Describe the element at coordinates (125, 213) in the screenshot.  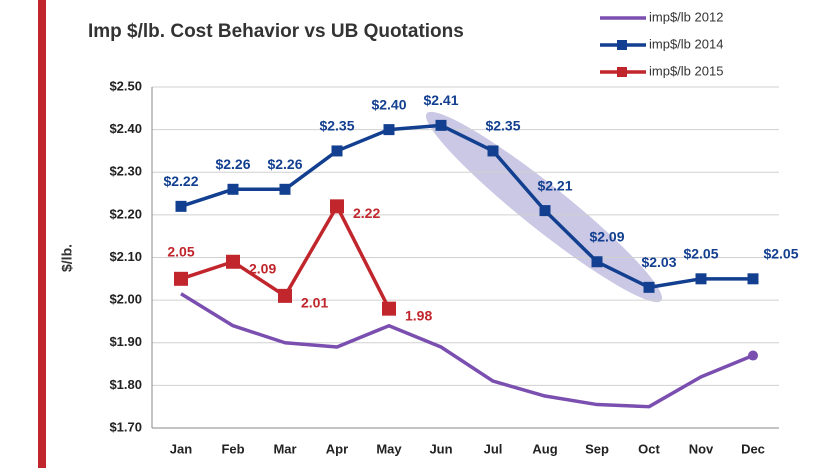
I see `y-tick-label: $2.20` at that location.